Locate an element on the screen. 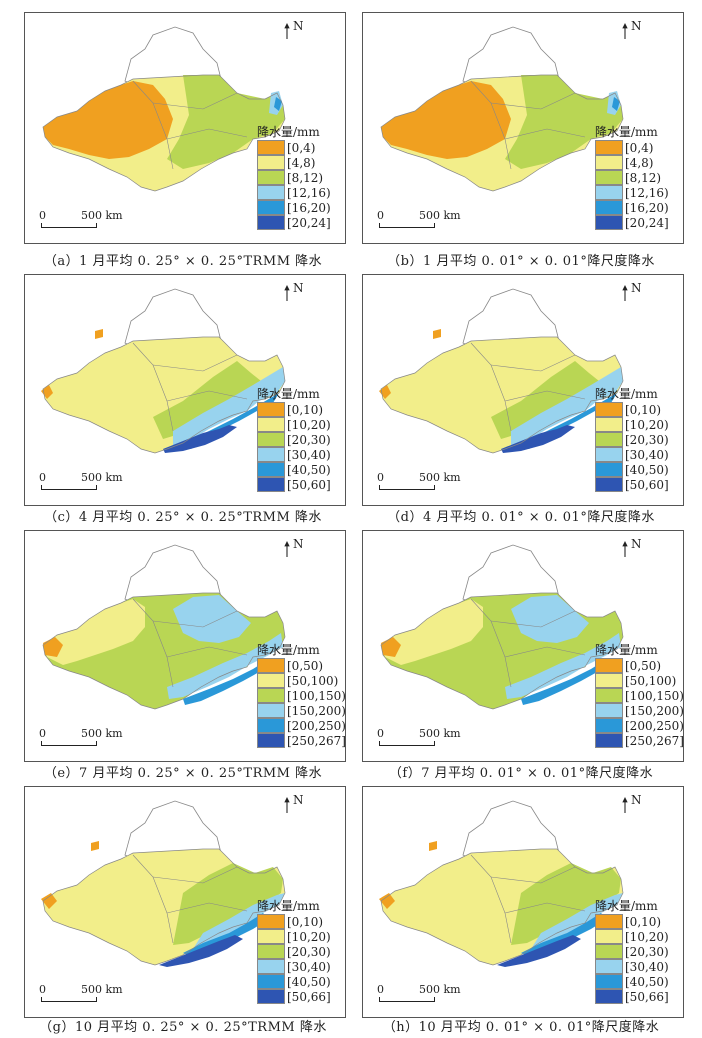 Image resolution: width=702 pixels, height=1038 pixels. precip-map-h is located at coordinates (501, 883).